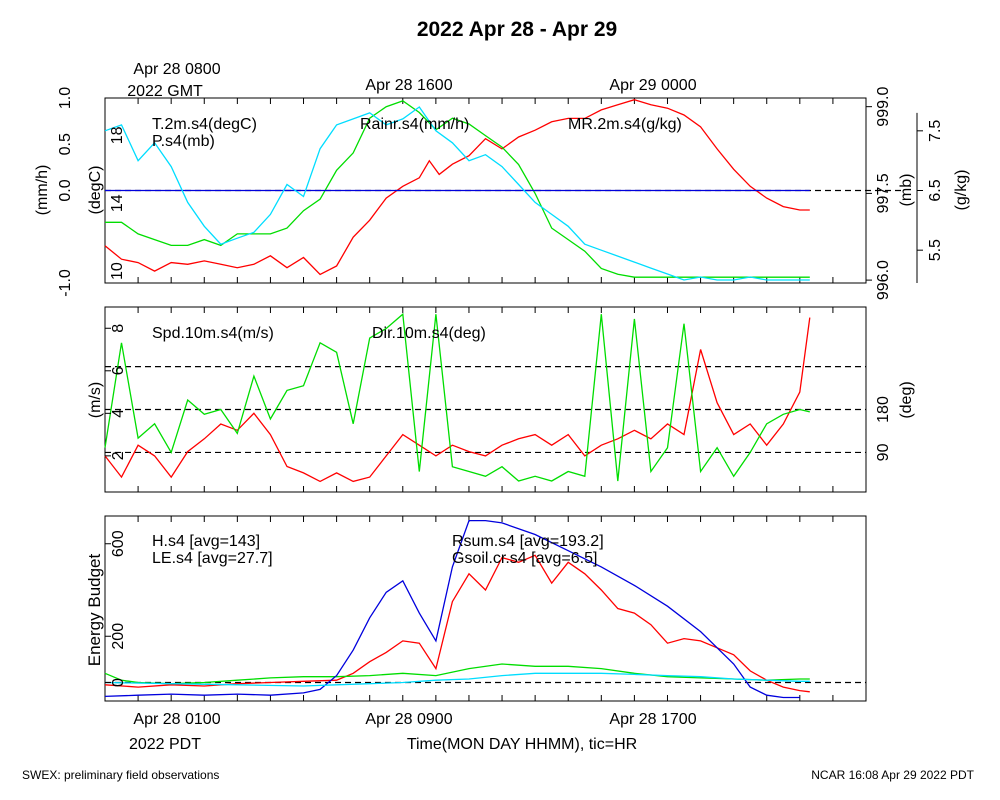  Describe the element at coordinates (524, 558) in the screenshot. I see `energy-legend-3: Gsoil.cr.s4 [avg=6.5]` at that location.